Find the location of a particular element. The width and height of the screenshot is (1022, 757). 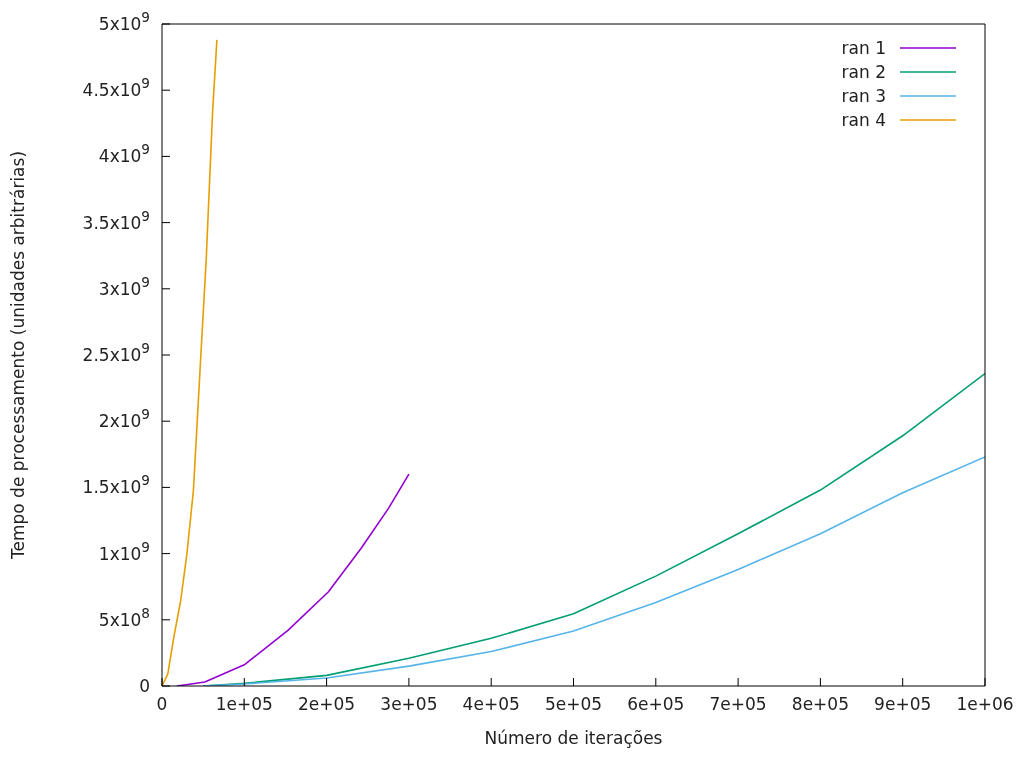

y-tick-label: 4x10$^{9}$ is located at coordinates (124, 154).